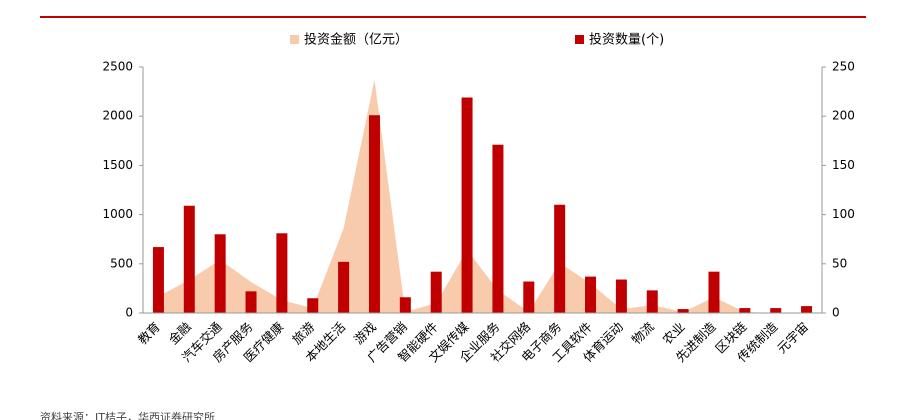 The height and width of the screenshot is (420, 912). What do you see at coordinates (129, 313) in the screenshot?
I see `y-tick-label: 0` at bounding box center [129, 313].